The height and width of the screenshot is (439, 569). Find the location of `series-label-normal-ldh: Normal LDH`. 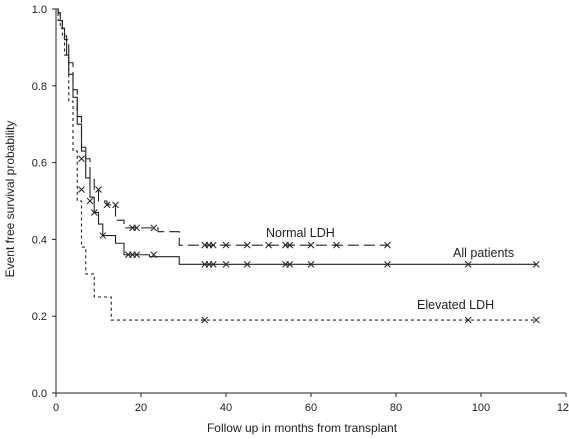

series-label-normal-ldh: Normal LDH is located at coordinates (300, 233).